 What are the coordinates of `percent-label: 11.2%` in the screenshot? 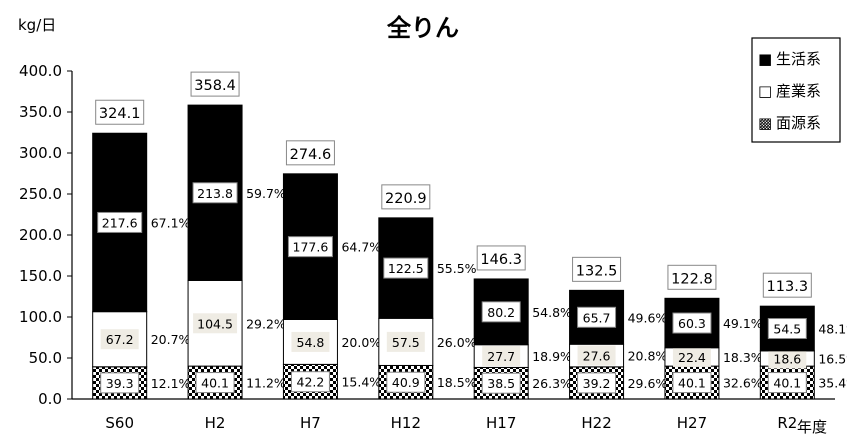 It's located at (266, 383).